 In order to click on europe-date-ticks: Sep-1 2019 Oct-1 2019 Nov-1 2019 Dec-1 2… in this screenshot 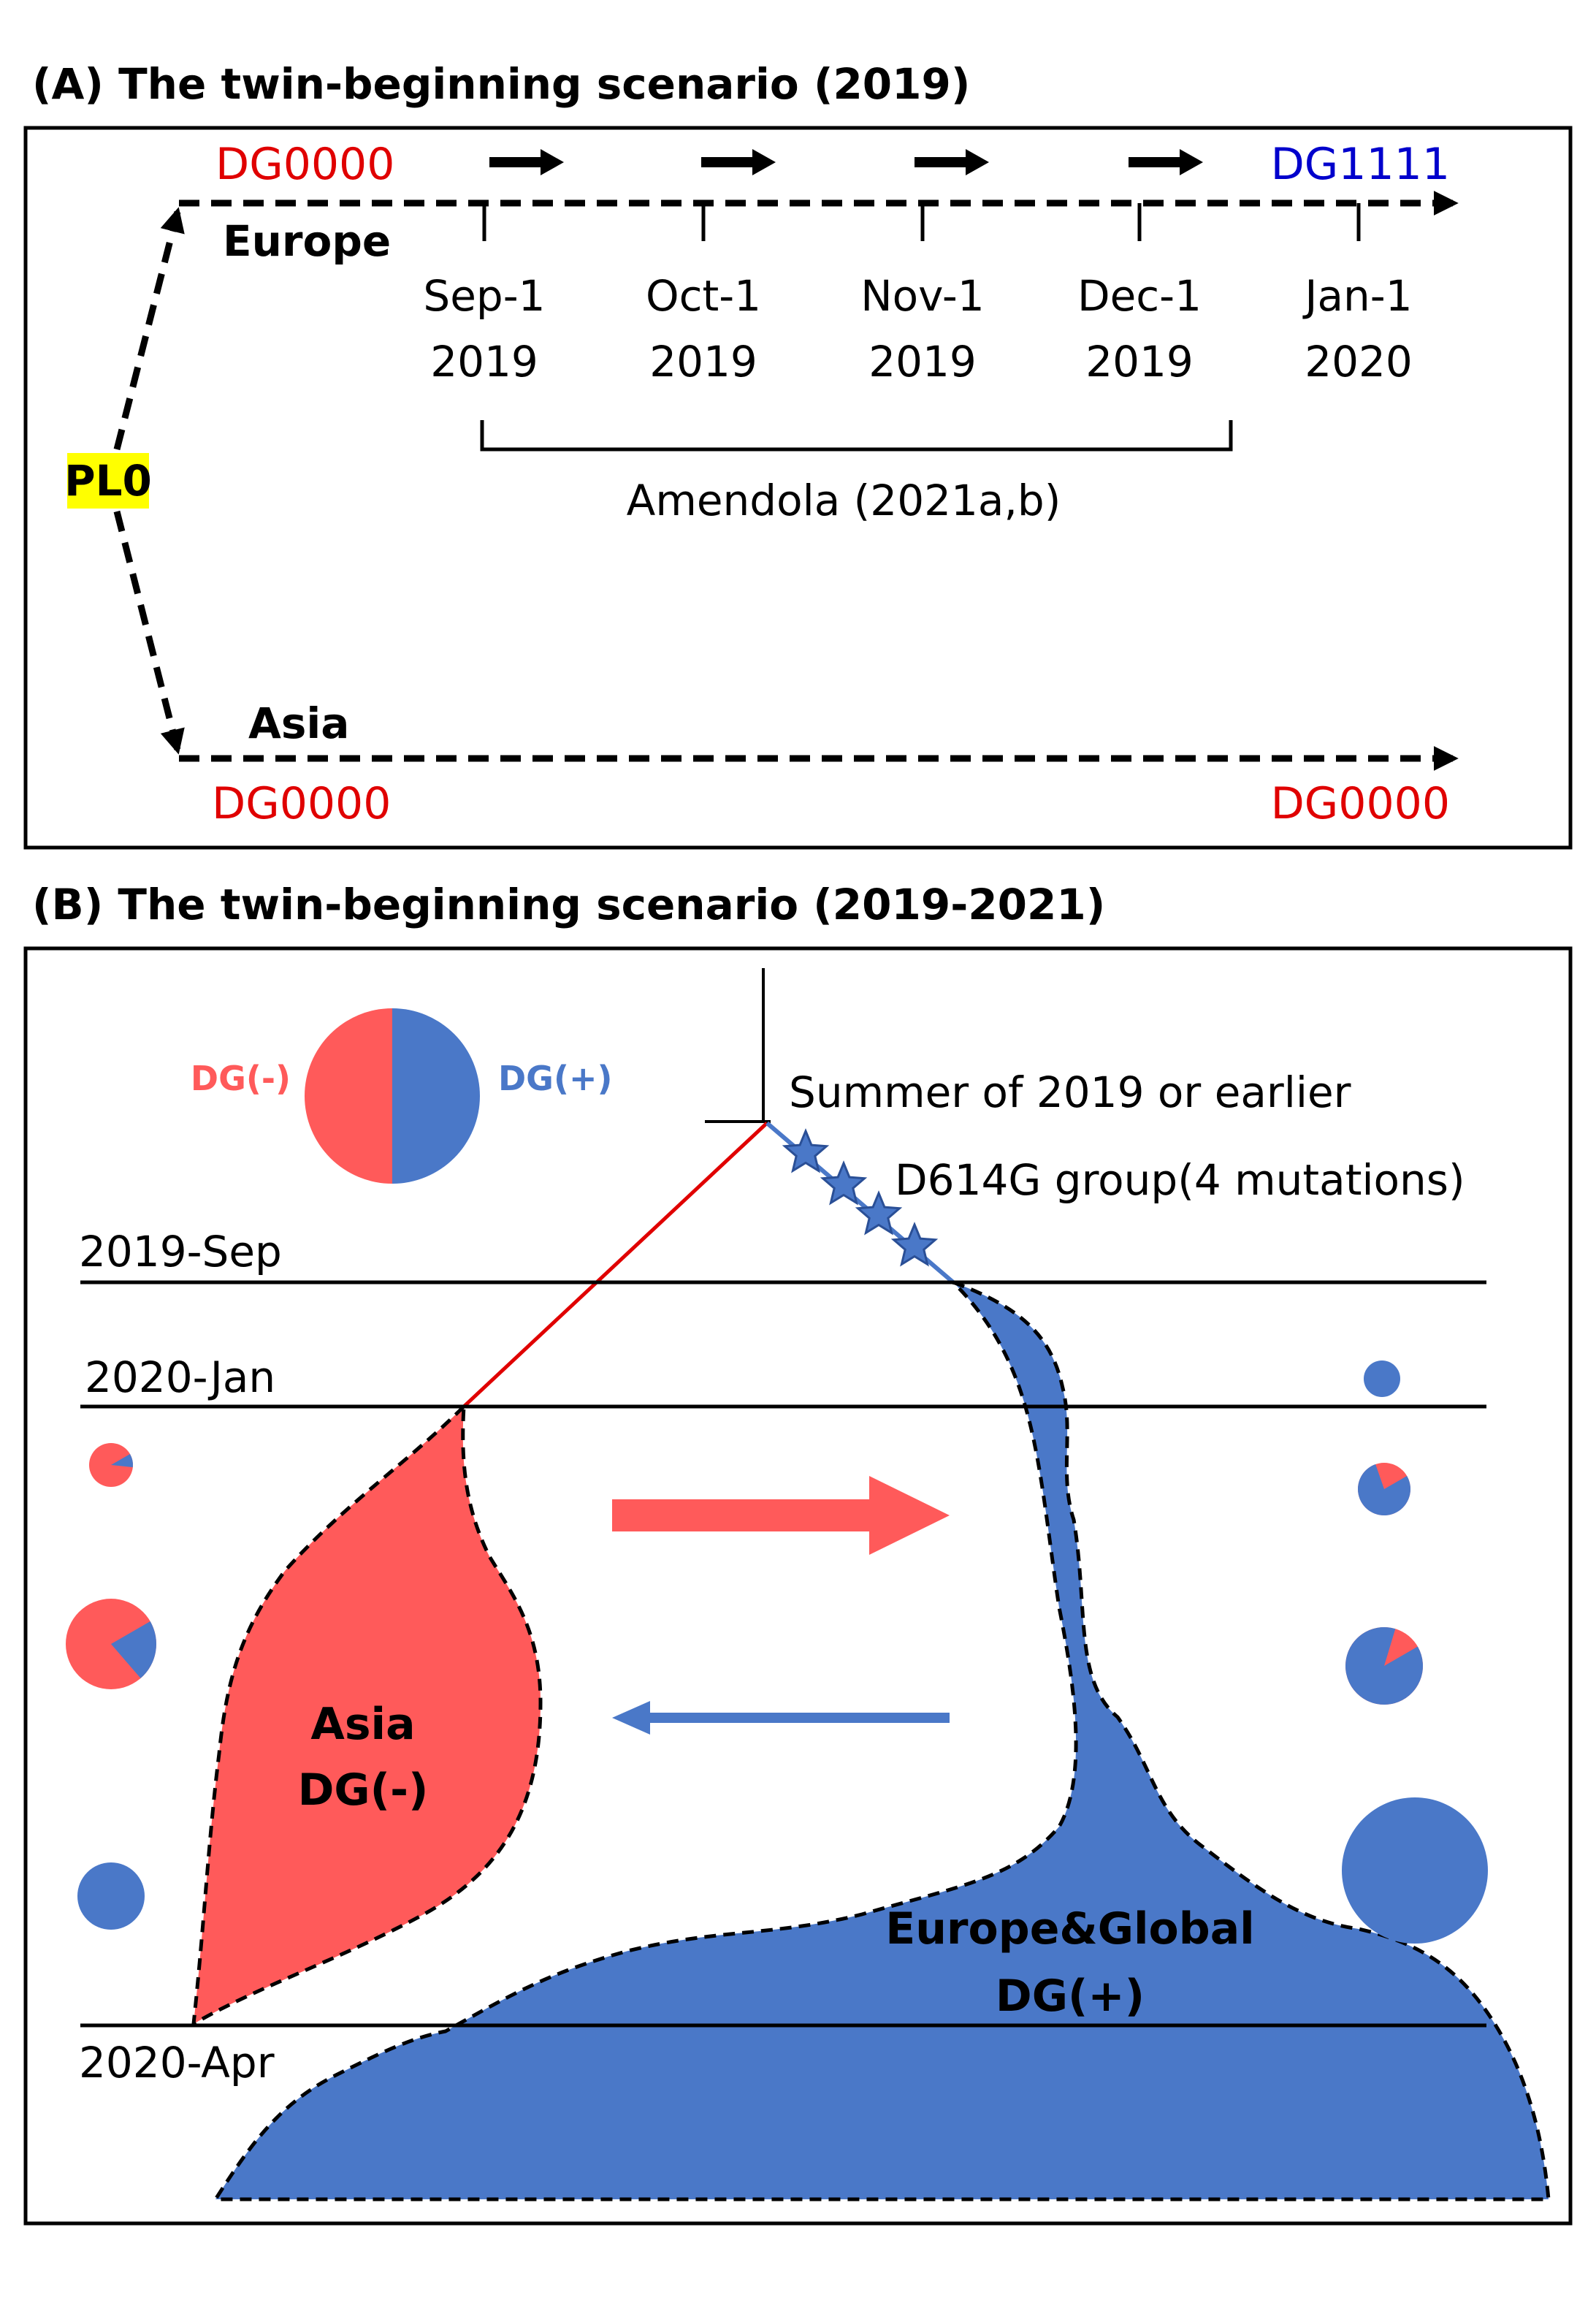, I will do `click(918, 295)`.